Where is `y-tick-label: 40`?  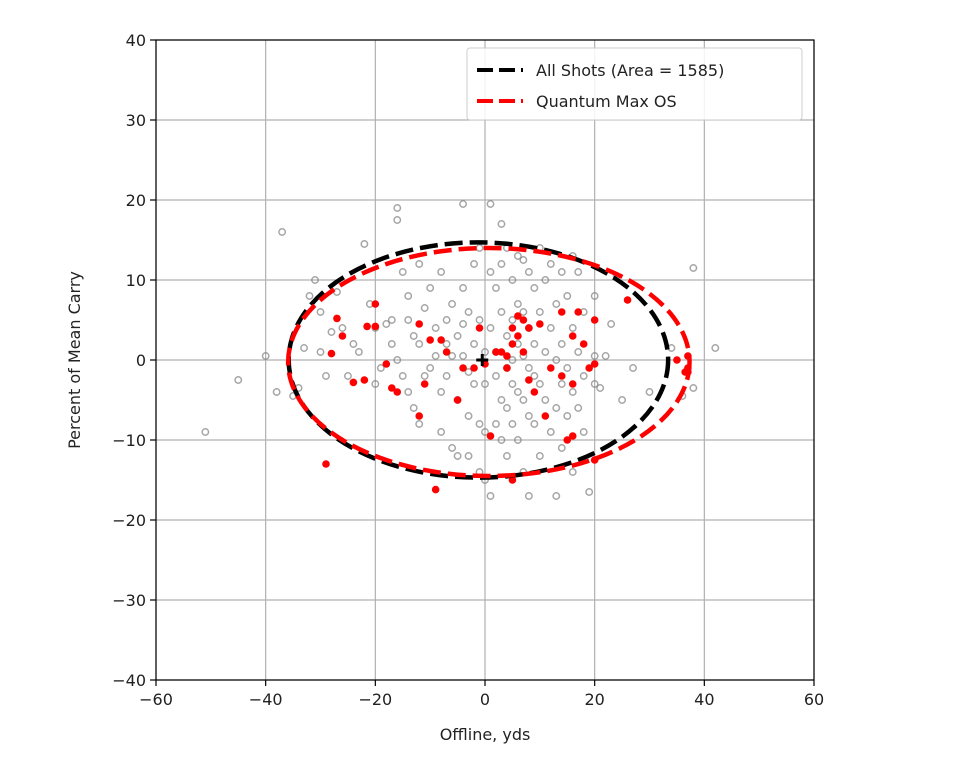
y-tick-label: 40 is located at coordinates (136, 40).